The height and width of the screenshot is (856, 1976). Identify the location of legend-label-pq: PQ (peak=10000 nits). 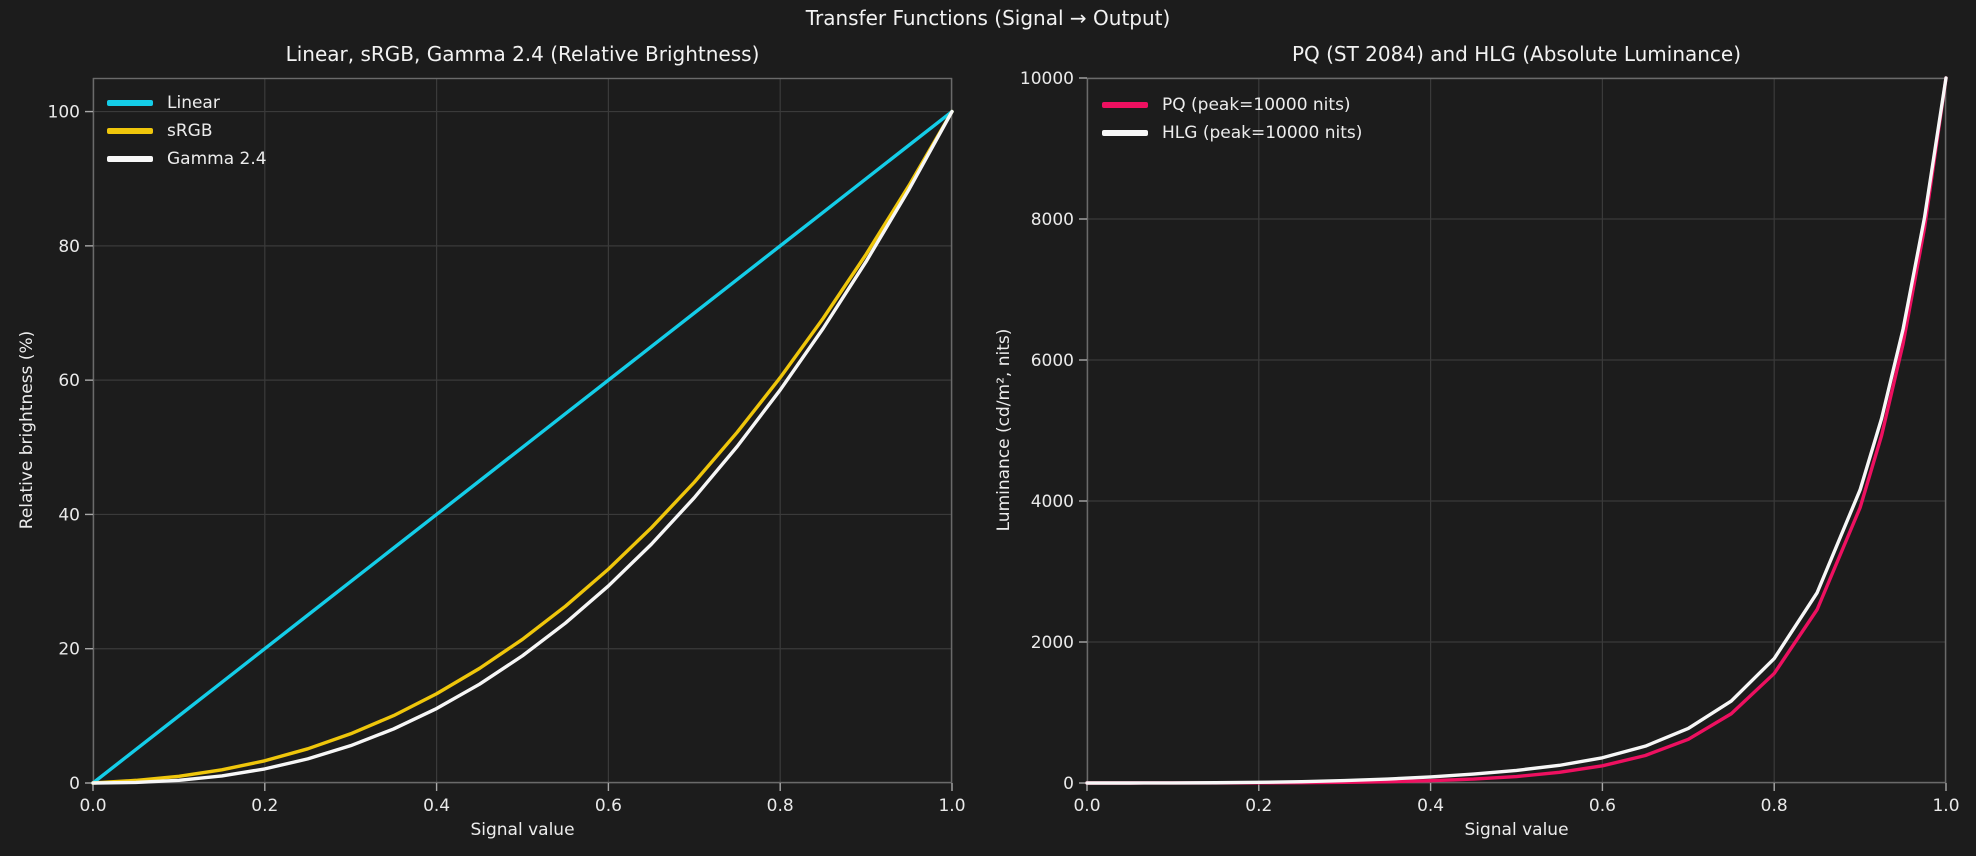
(1256, 105).